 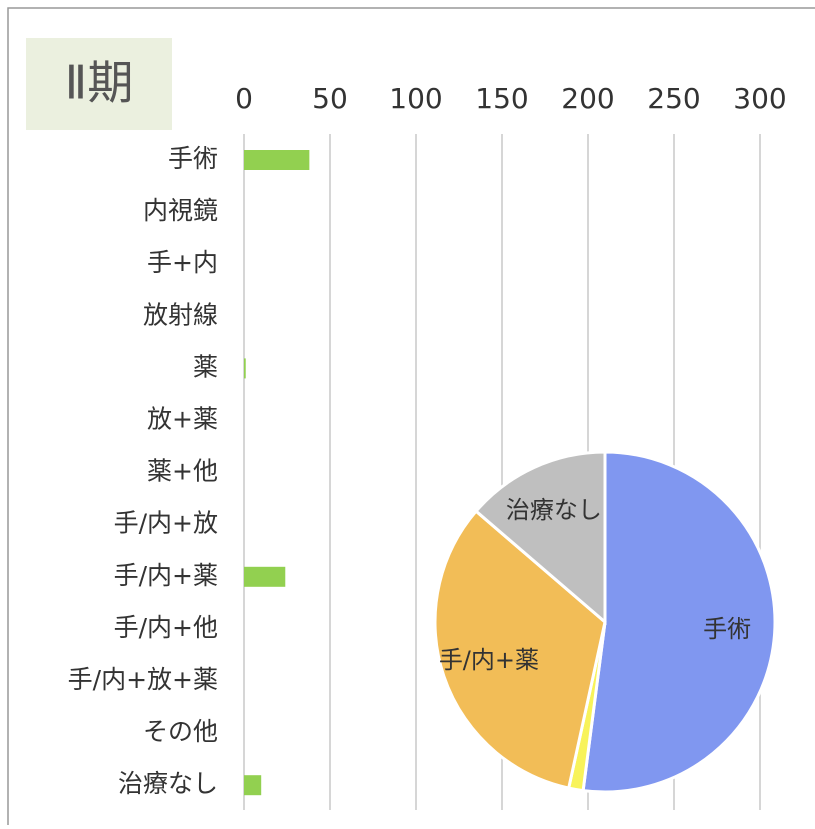 What do you see at coordinates (180, 210) in the screenshot?
I see `y-tick-label: 内視鏡` at bounding box center [180, 210].